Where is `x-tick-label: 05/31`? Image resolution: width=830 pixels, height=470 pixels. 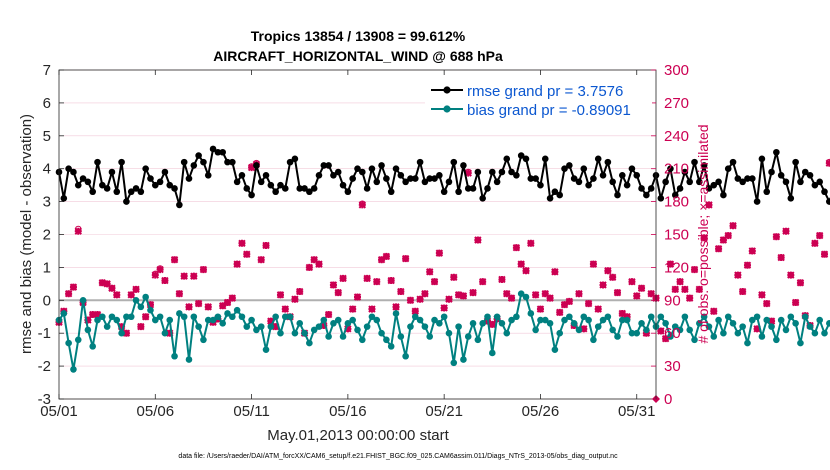 x-tick-label: 05/31 is located at coordinates (637, 411).